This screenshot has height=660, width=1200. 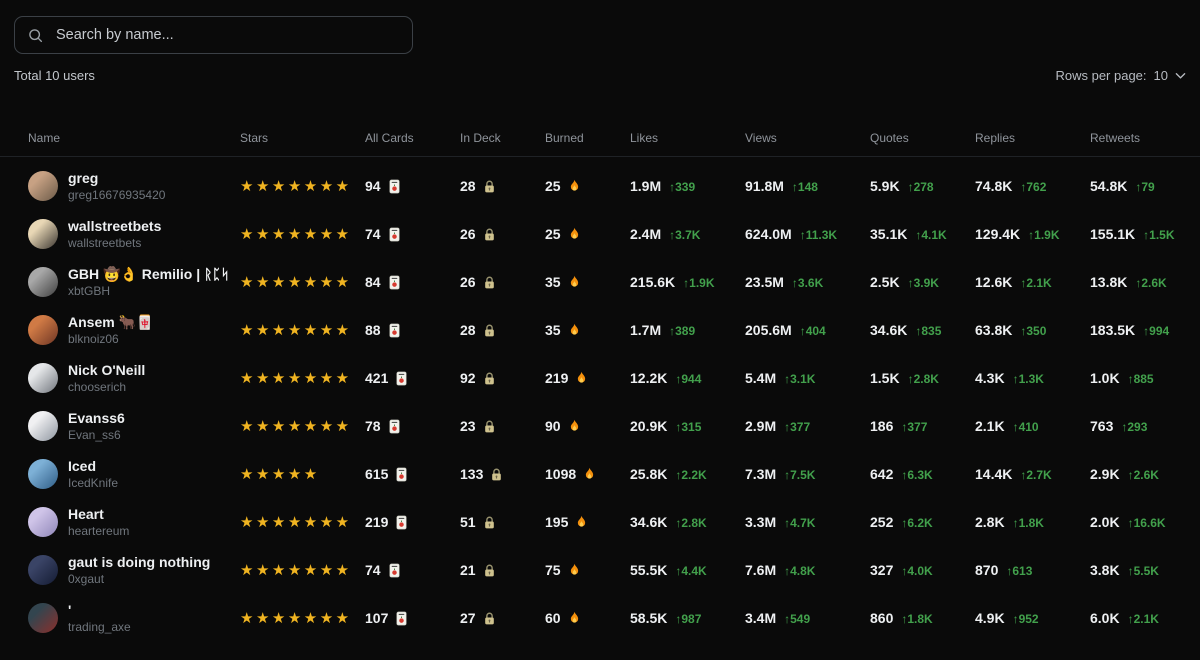 What do you see at coordinates (587, 618) in the screenshot?
I see `burned-cell: 60` at bounding box center [587, 618].